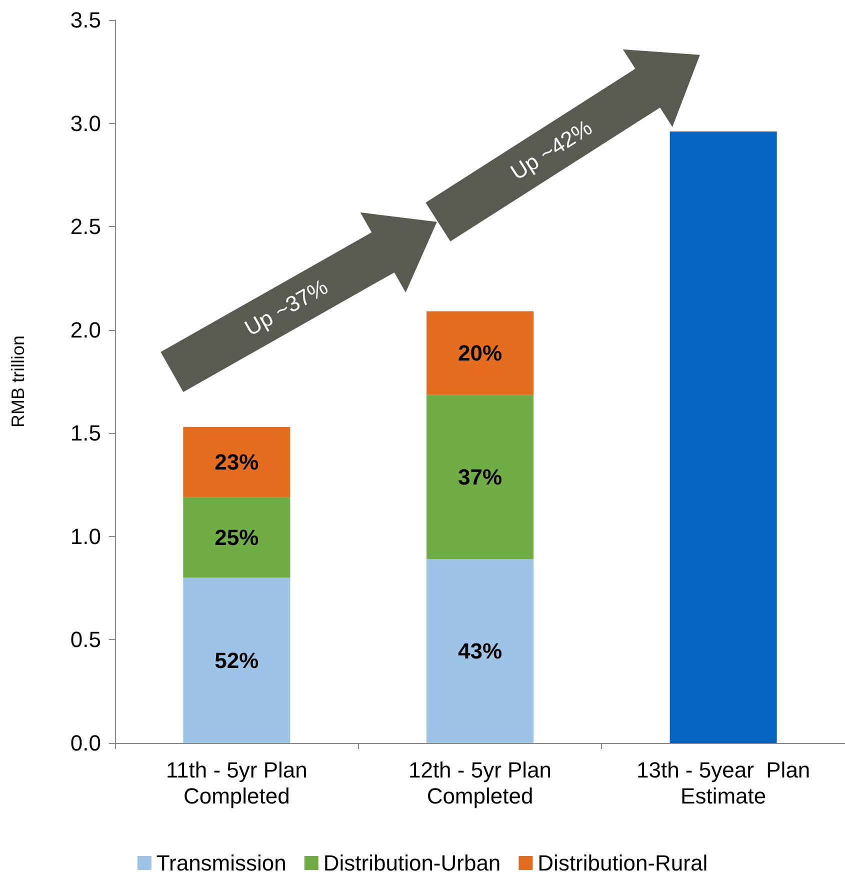  I want to click on annotation: Up ~42%, so click(551, 149).